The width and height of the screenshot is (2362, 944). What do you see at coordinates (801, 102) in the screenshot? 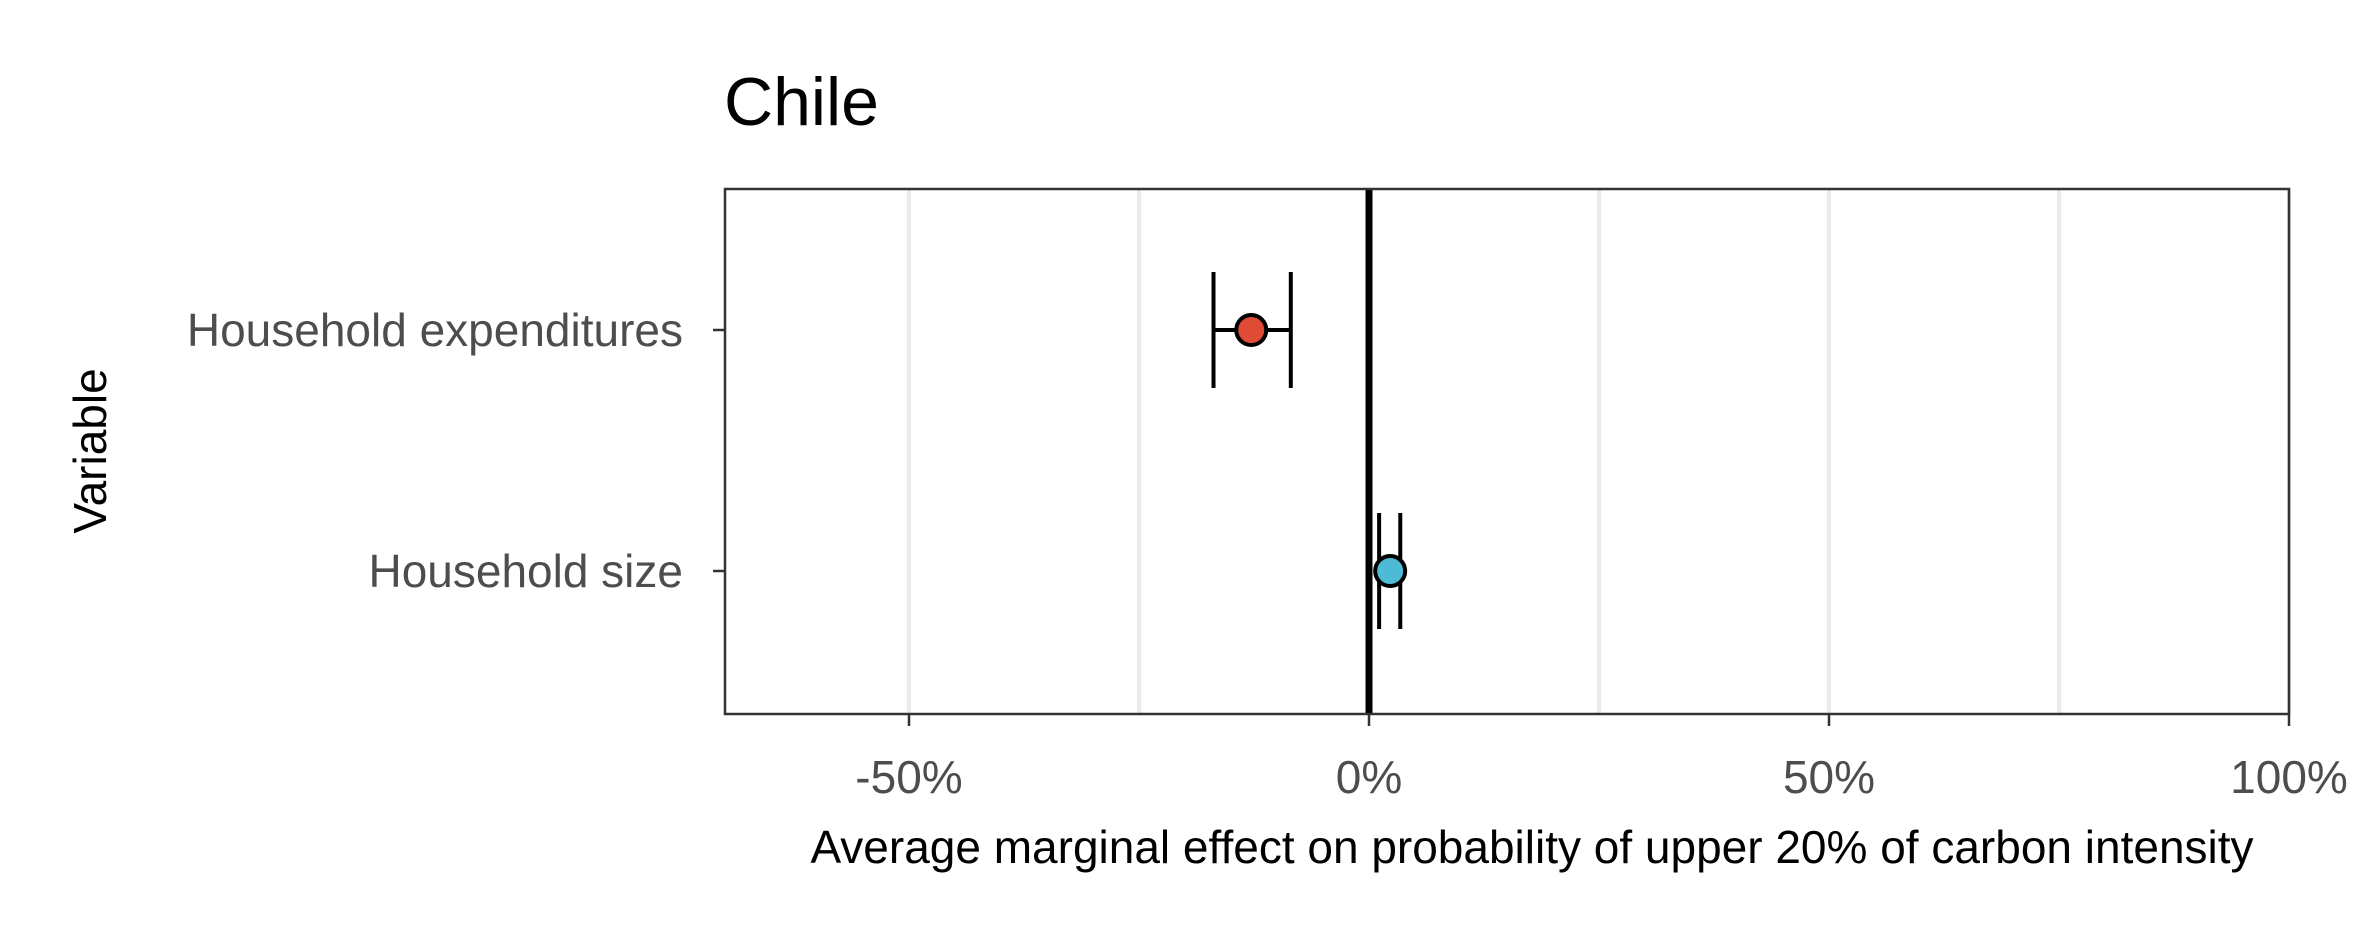
I see `chart-title: Chile` at bounding box center [801, 102].